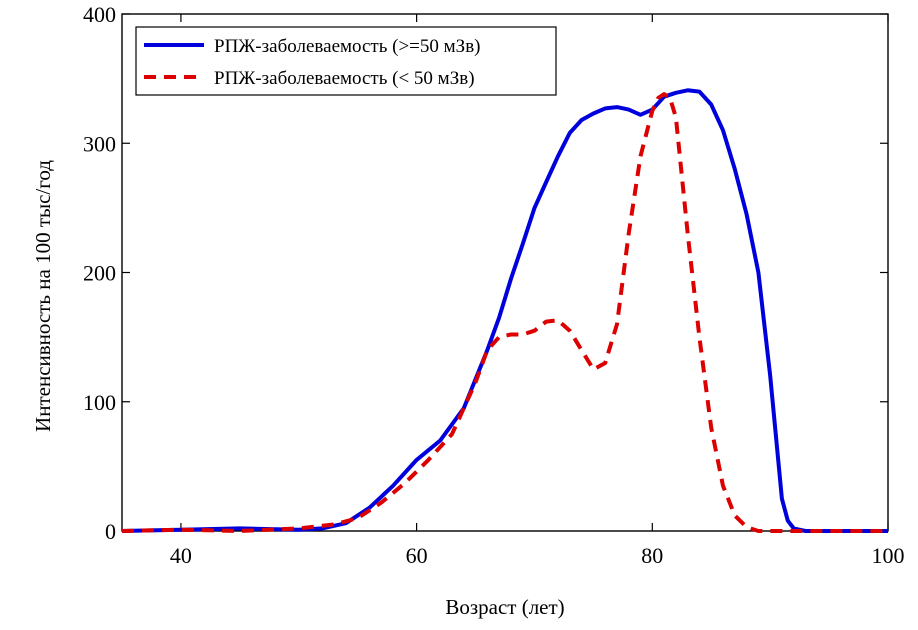 Image resolution: width=918 pixels, height=630 pixels. What do you see at coordinates (504, 607) in the screenshot?
I see `x-axis-label: Возраст (лет)` at bounding box center [504, 607].